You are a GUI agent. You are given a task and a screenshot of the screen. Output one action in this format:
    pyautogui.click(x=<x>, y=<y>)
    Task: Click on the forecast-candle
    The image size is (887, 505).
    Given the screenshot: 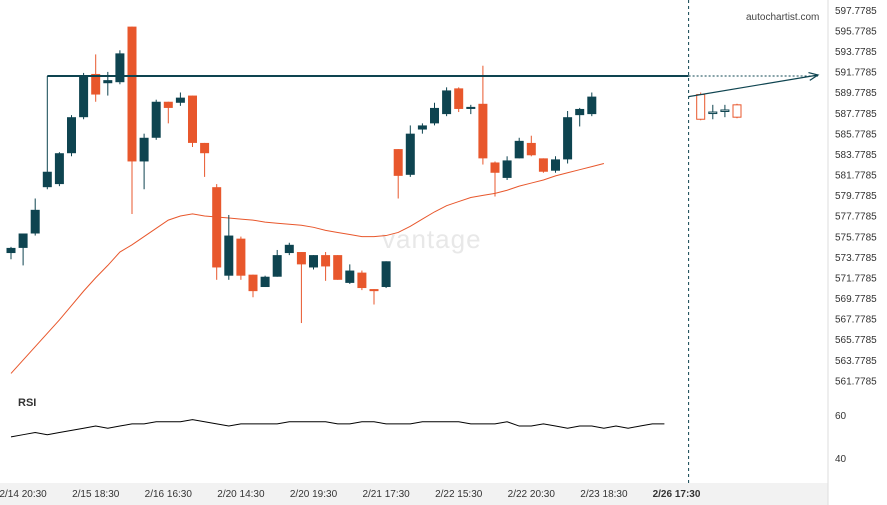 What is the action you would take?
    pyautogui.click(x=737, y=111)
    